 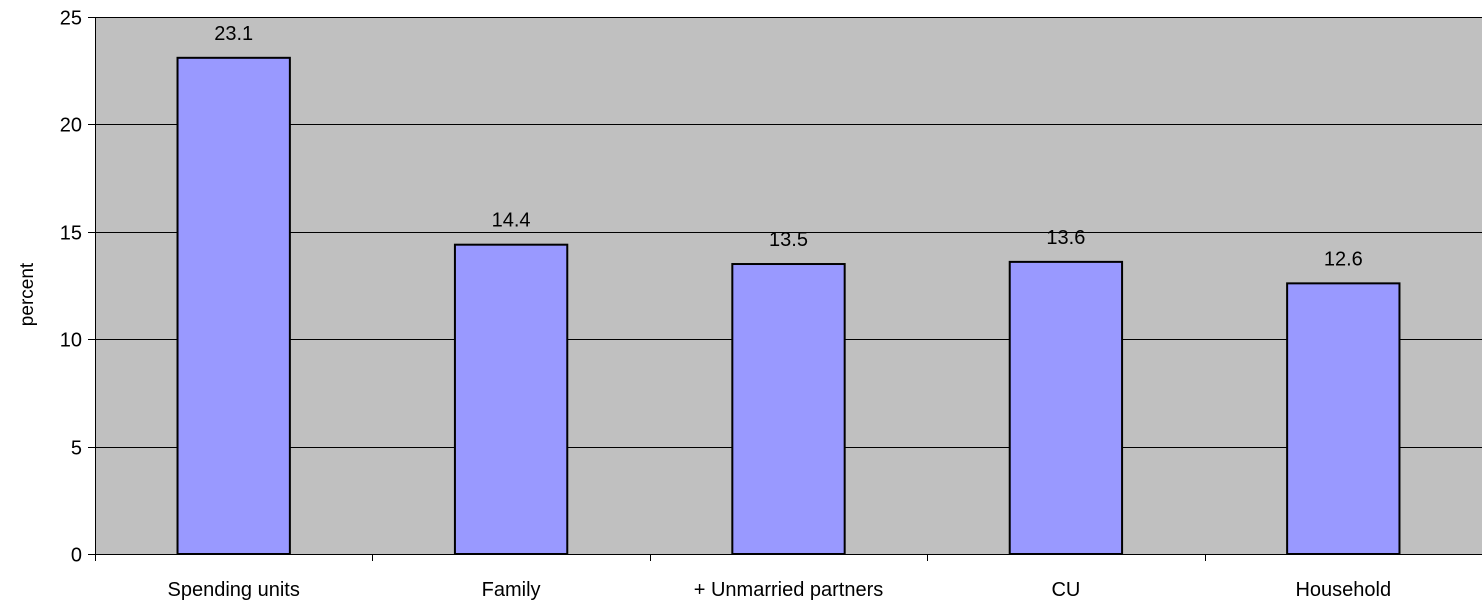 I want to click on y-tick-label: 25, so click(x=71, y=19).